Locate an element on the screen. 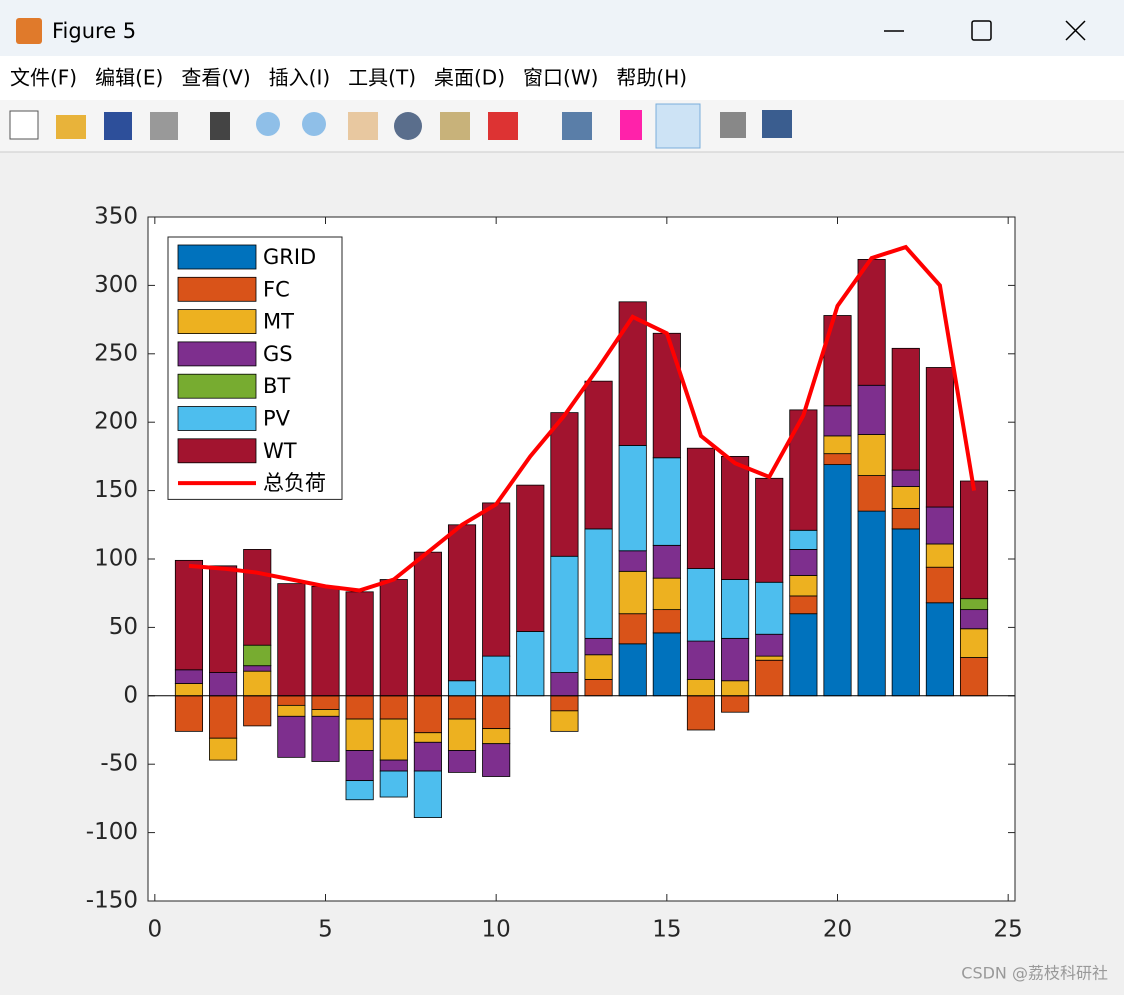  legend-label: PV is located at coordinates (277, 419).